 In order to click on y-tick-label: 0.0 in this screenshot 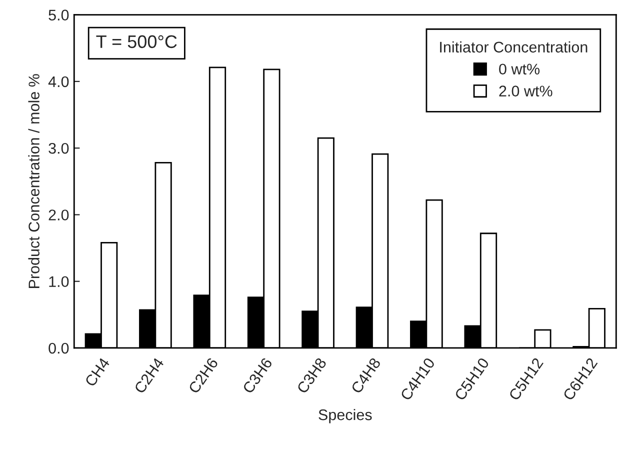, I will do `click(58, 348)`.